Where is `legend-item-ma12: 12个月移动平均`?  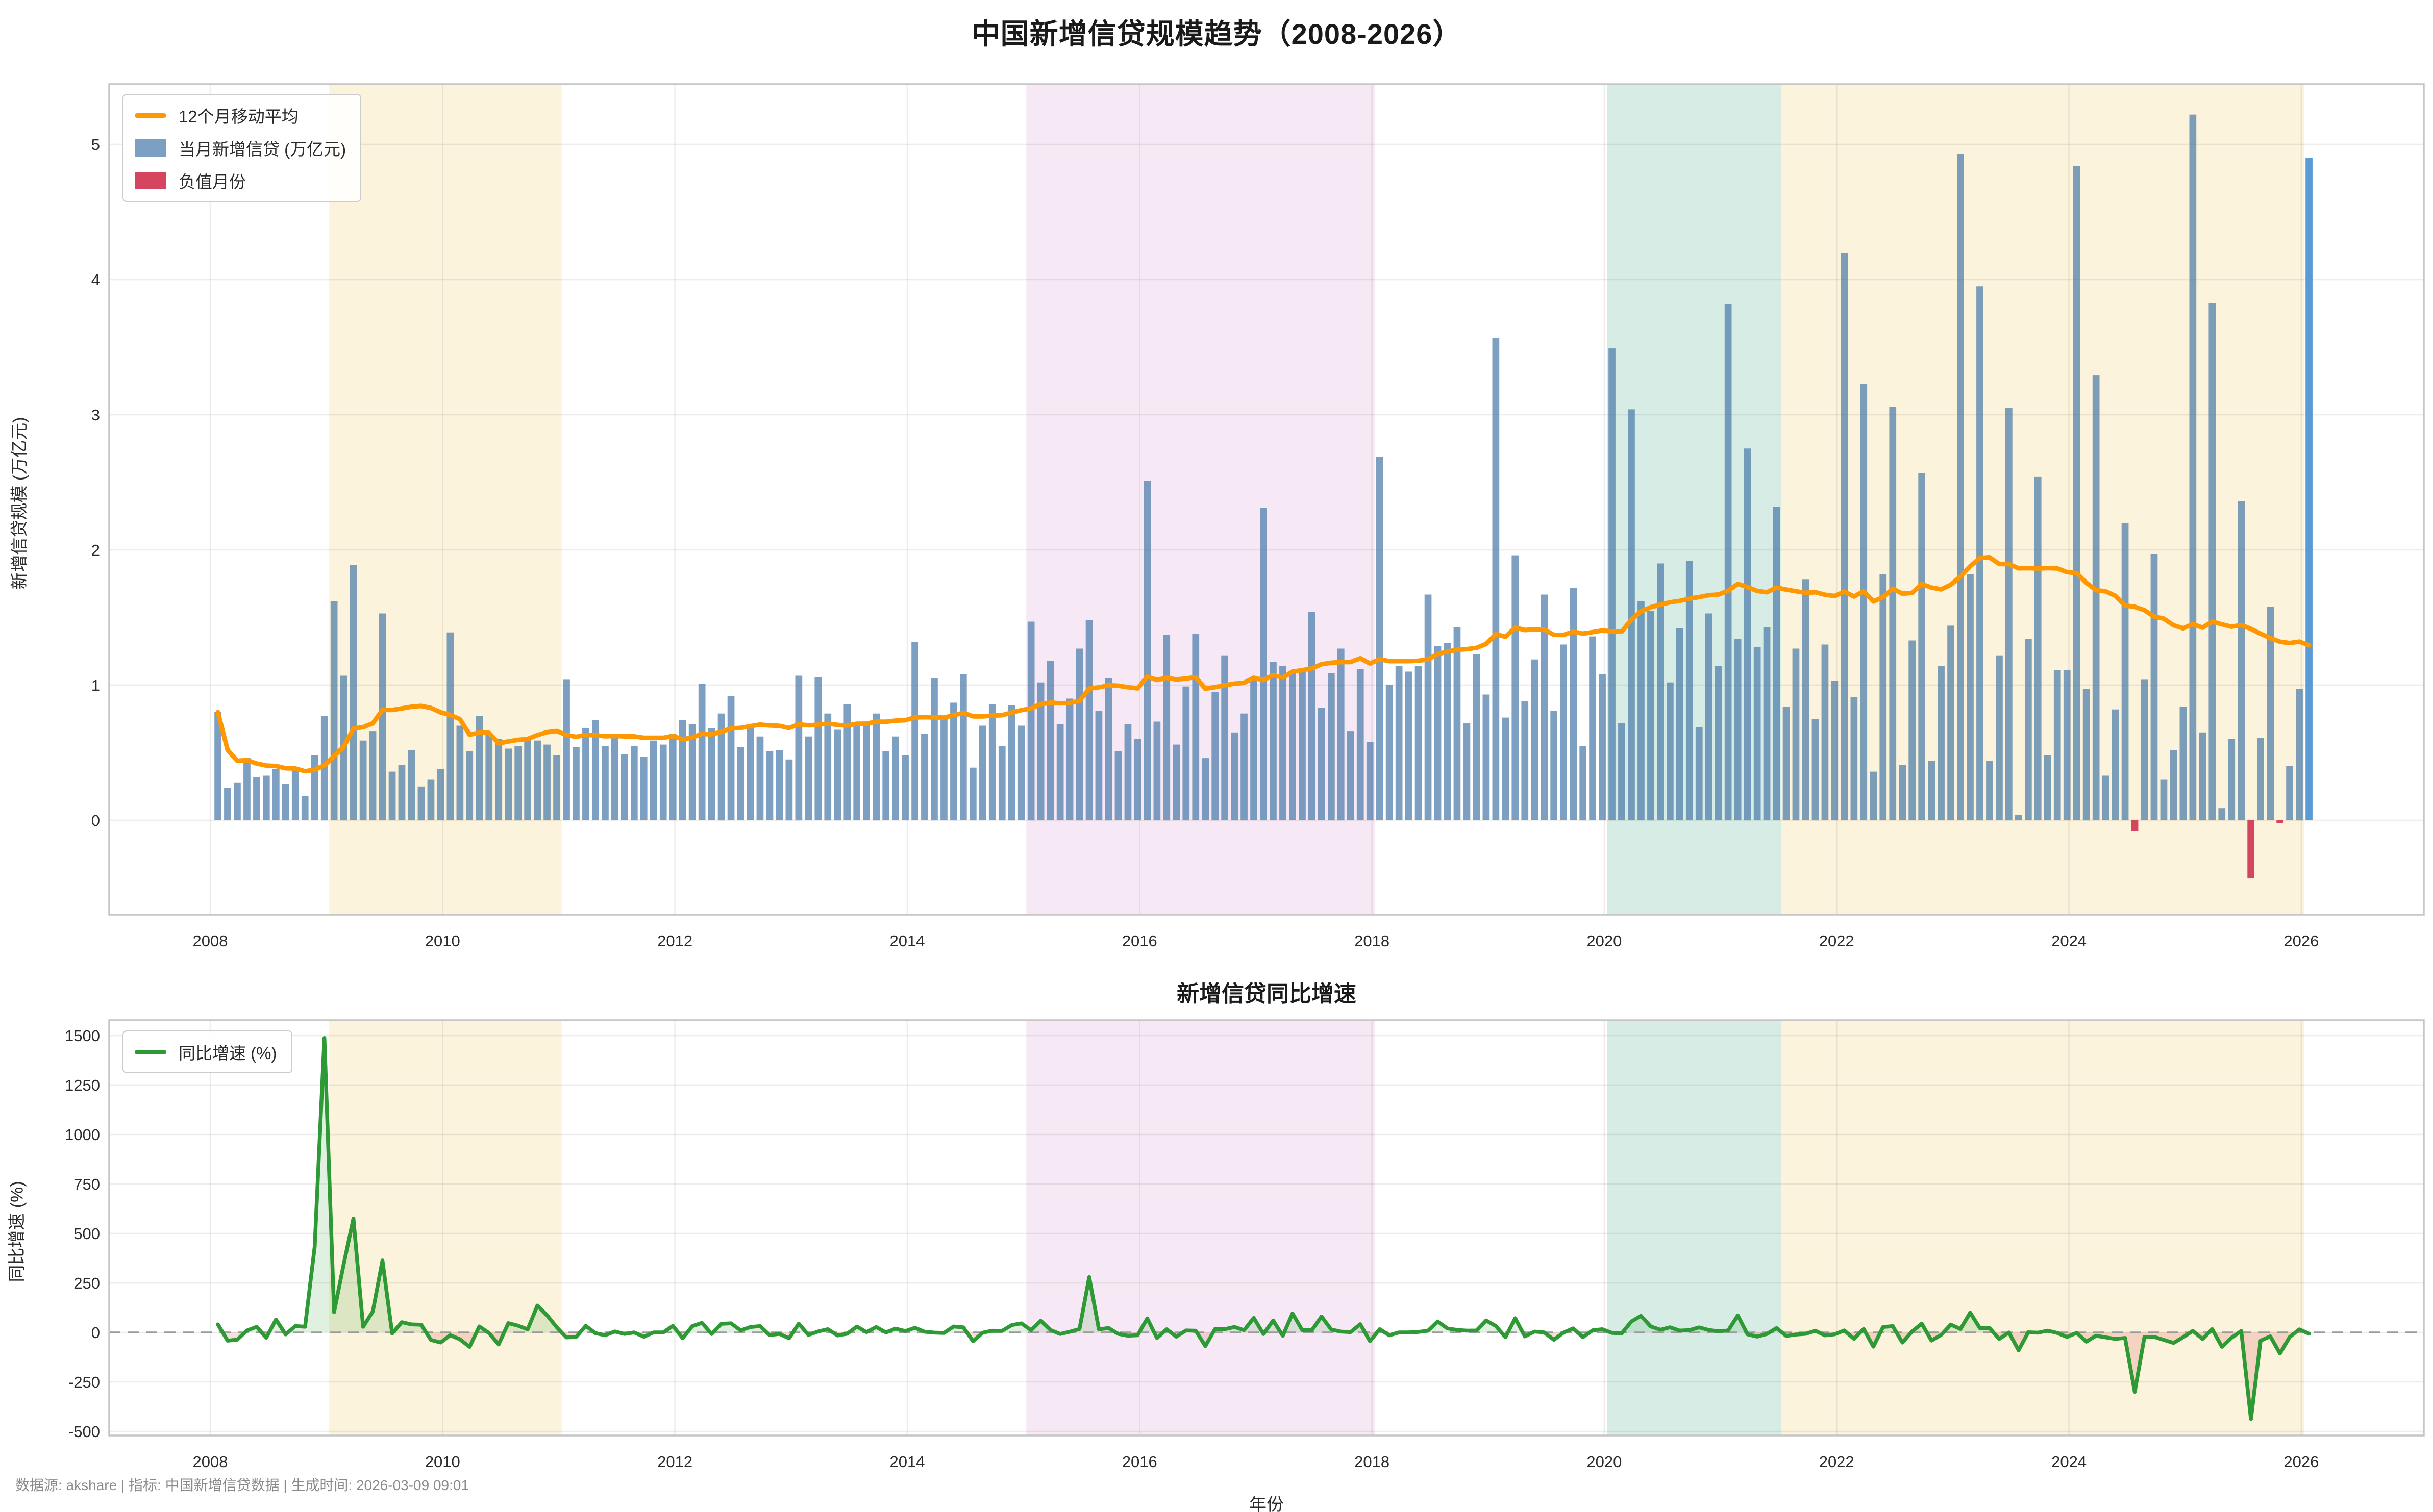 legend-item-ma12: 12个月移动平均 is located at coordinates (240, 115).